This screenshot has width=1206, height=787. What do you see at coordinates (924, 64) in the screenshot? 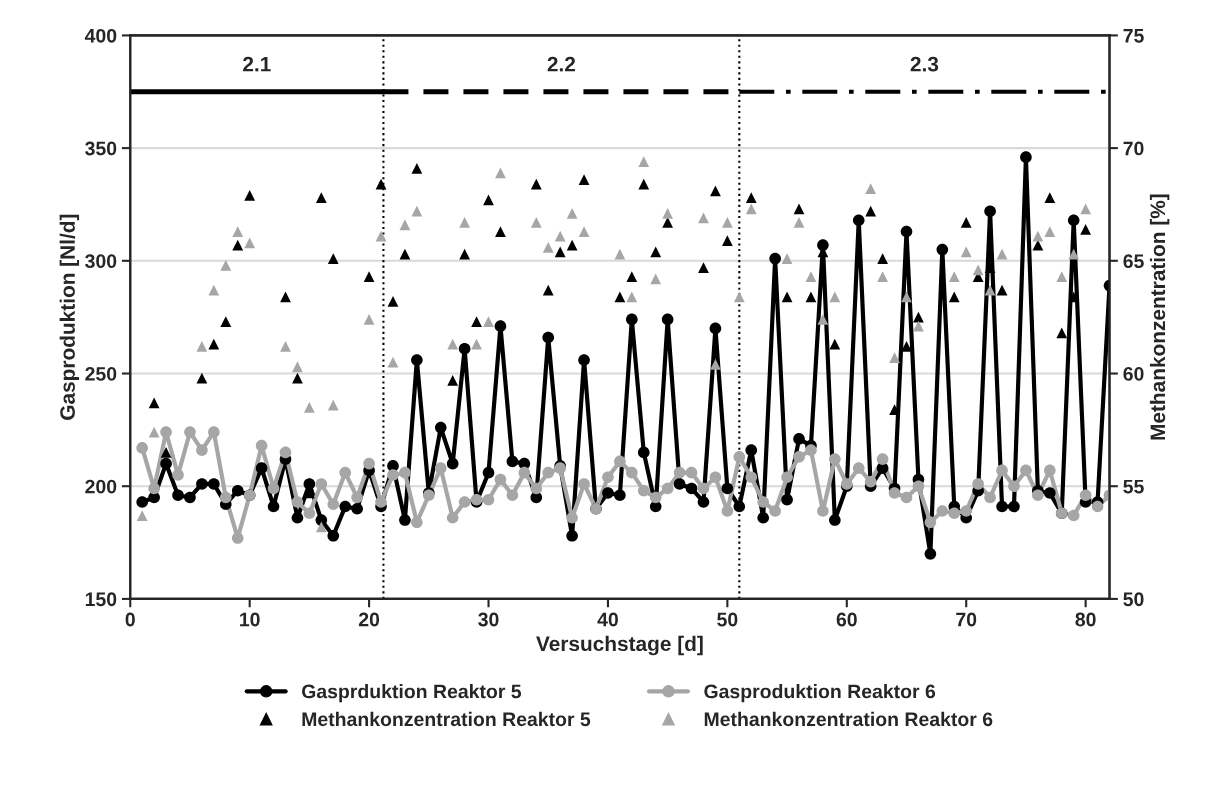
I see `annotation: 2.3` at bounding box center [924, 64].